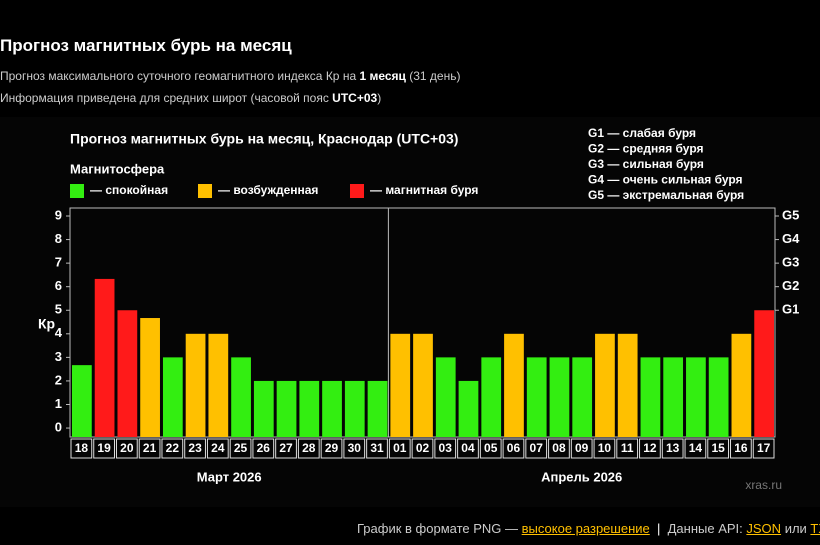 The image size is (820, 545). I want to click on y-tick-label: 9, so click(58, 214).